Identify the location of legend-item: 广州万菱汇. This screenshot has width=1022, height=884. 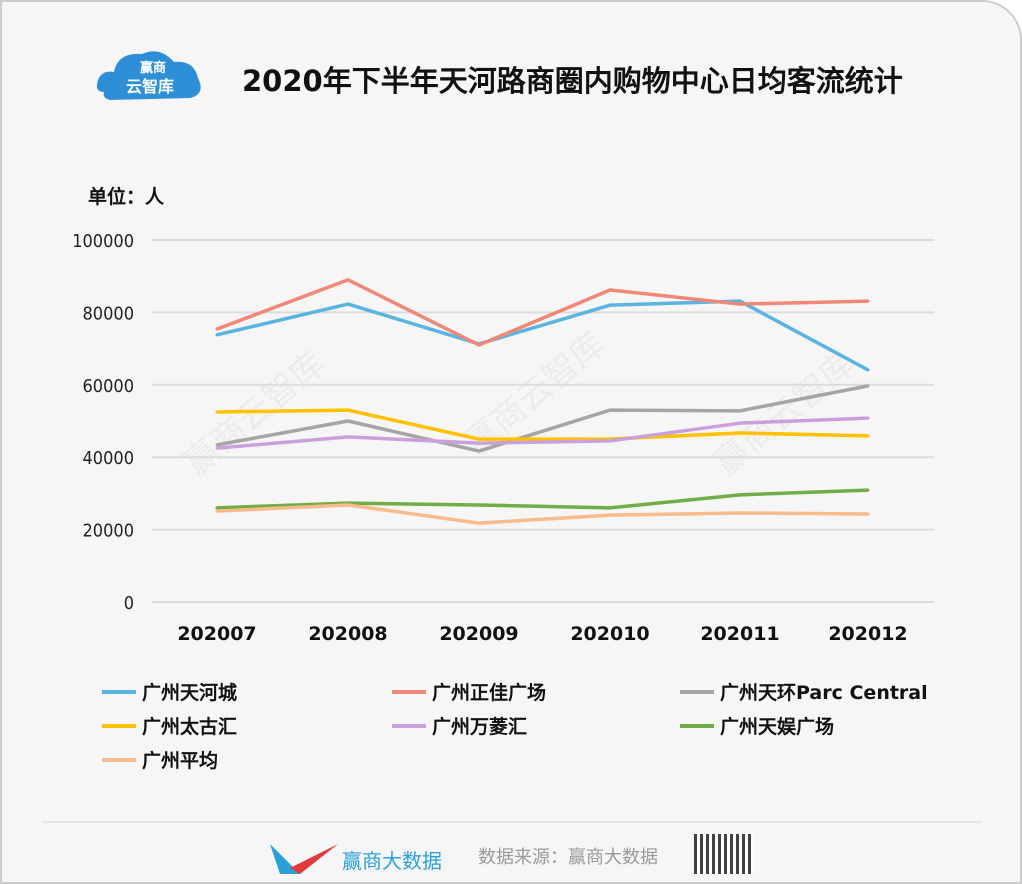
(459, 725).